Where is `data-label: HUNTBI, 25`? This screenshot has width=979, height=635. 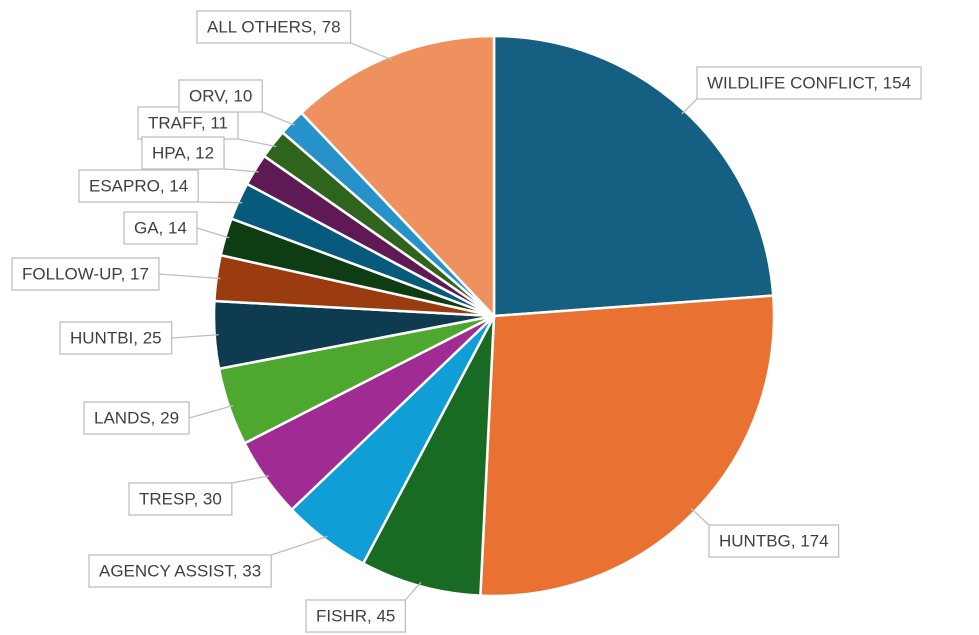 data-label: HUNTBI, 25 is located at coordinates (139, 338).